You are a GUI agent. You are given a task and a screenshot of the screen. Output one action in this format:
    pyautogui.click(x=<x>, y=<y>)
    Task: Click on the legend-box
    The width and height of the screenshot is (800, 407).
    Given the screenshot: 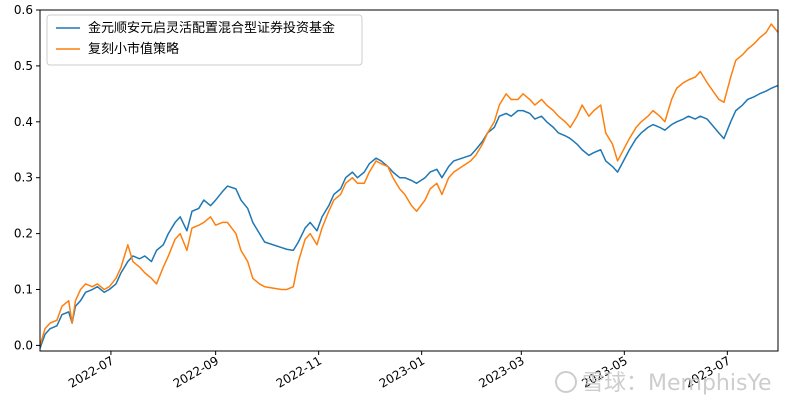 What is the action you would take?
    pyautogui.click(x=204, y=40)
    